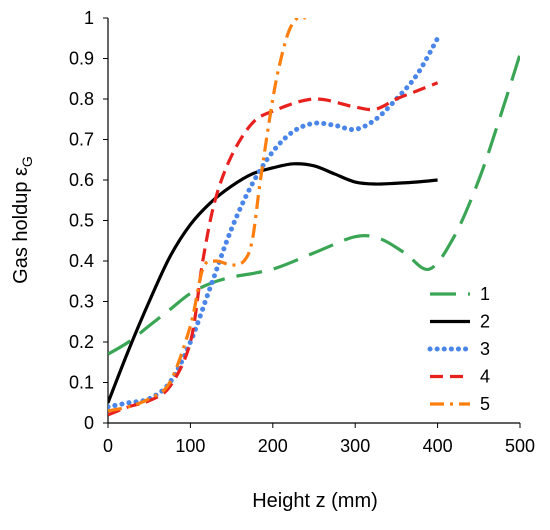  Describe the element at coordinates (485, 349) in the screenshot. I see `legend-label-3: 3` at that location.